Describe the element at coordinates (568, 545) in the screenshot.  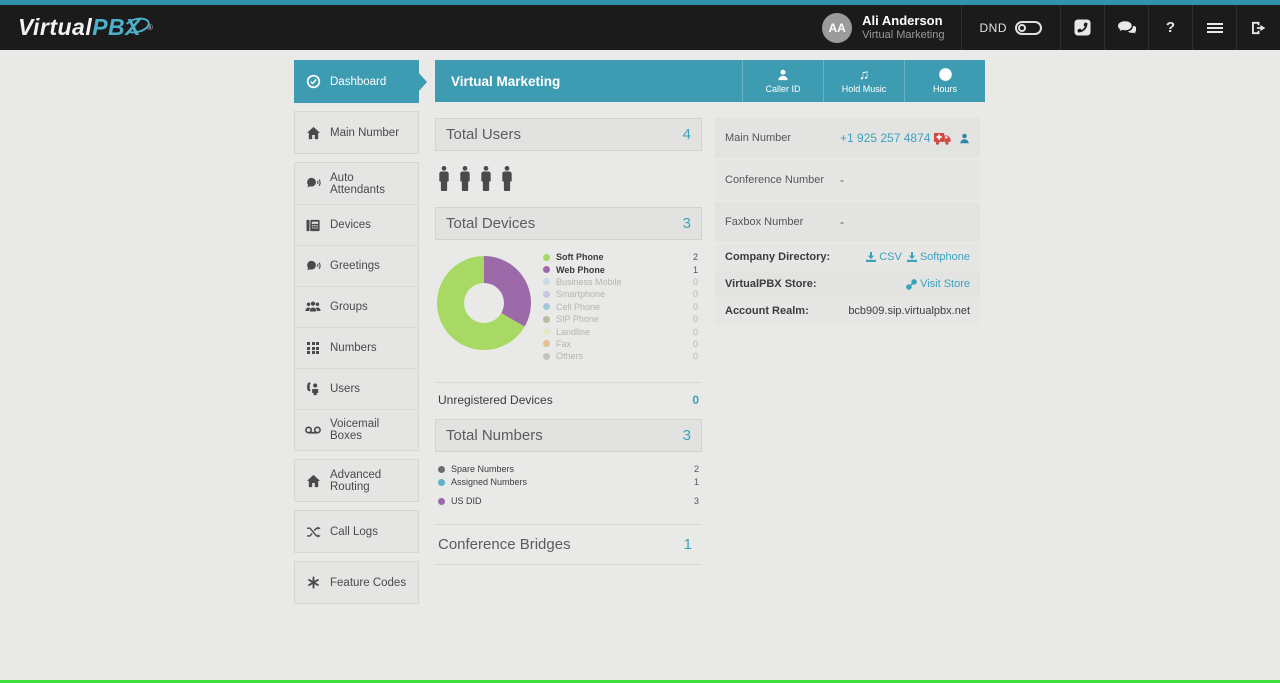
I see `conference-bridges-row: Conference Bridges 1` at that location.